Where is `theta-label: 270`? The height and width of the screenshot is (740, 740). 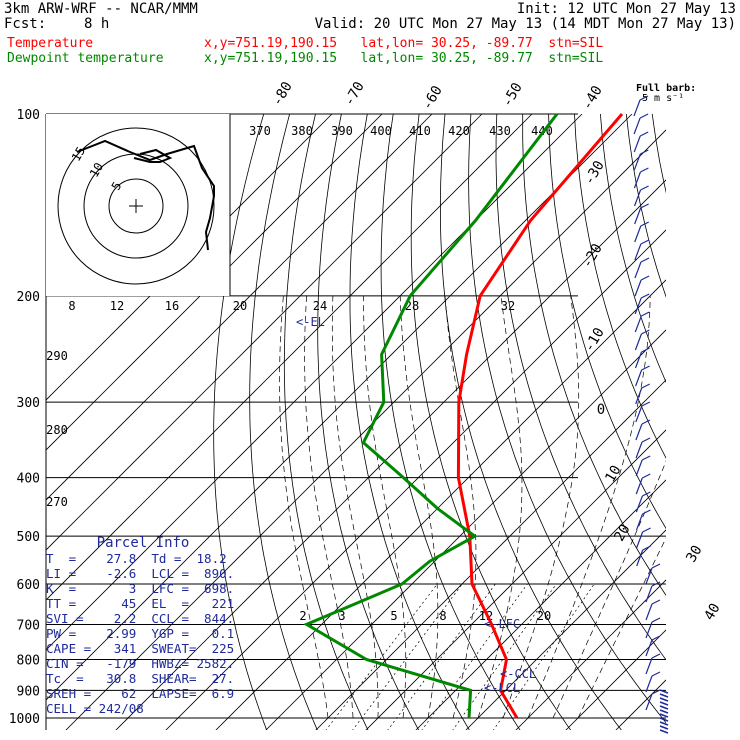 theta-label: 270 is located at coordinates (57, 502).